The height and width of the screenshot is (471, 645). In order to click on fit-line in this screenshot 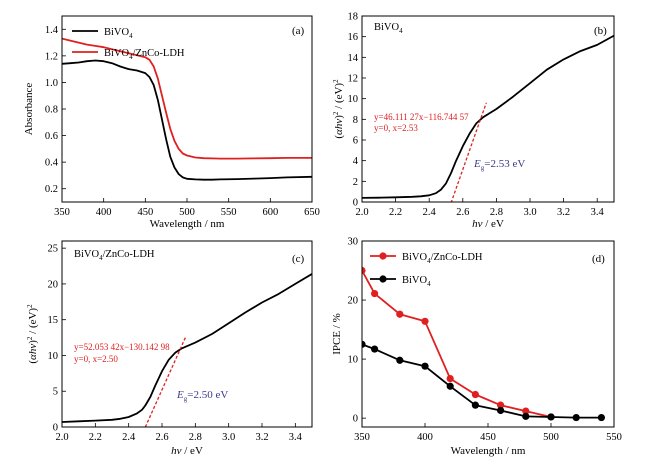, I will do `click(468, 152)`.